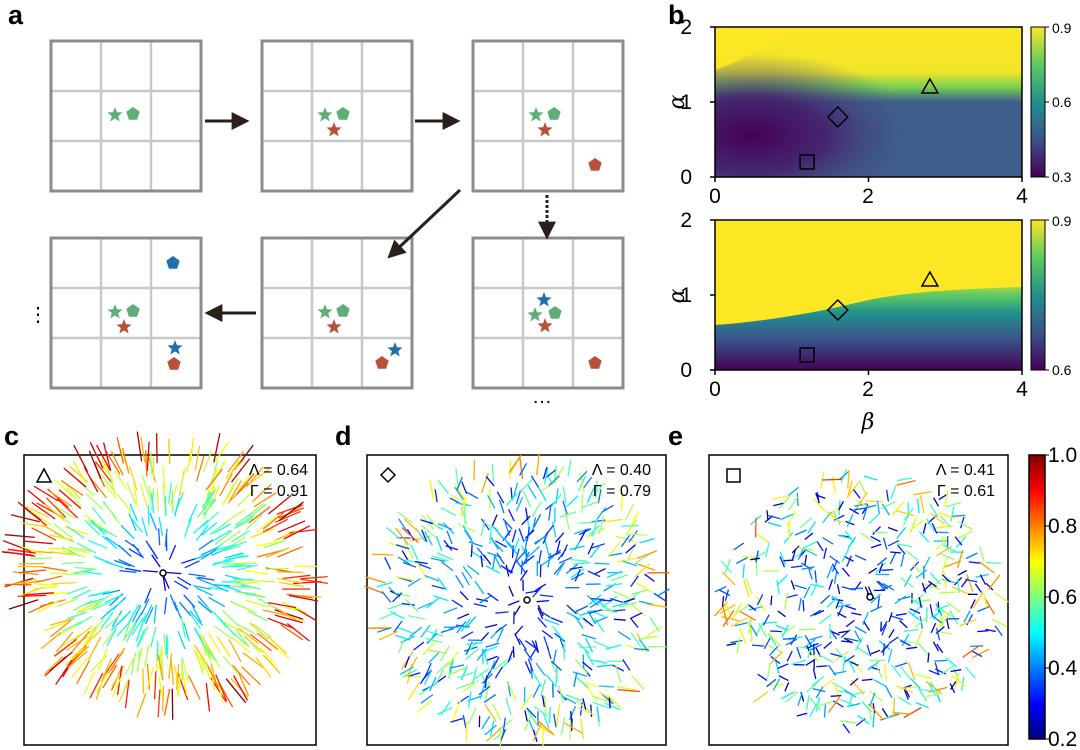  I want to click on heatmap-bottom-high-region, so click(868, 272).